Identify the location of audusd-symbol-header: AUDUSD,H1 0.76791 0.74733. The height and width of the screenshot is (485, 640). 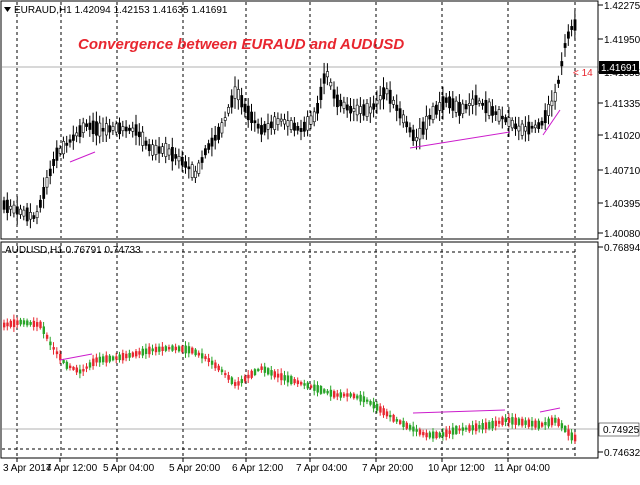
(73, 250).